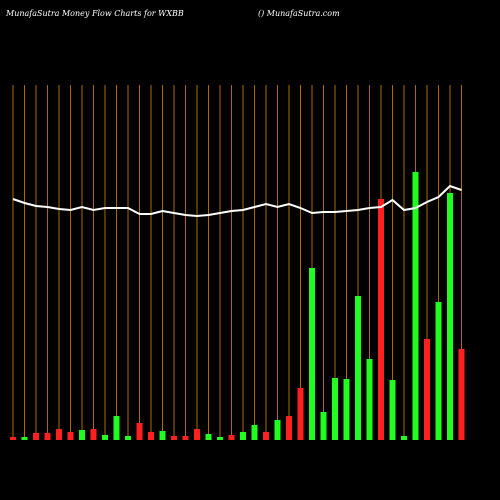  What do you see at coordinates (94, 13) in the screenshot?
I see `chart-title: MunafaSutra Money Flow Charts for WXBB` at bounding box center [94, 13].